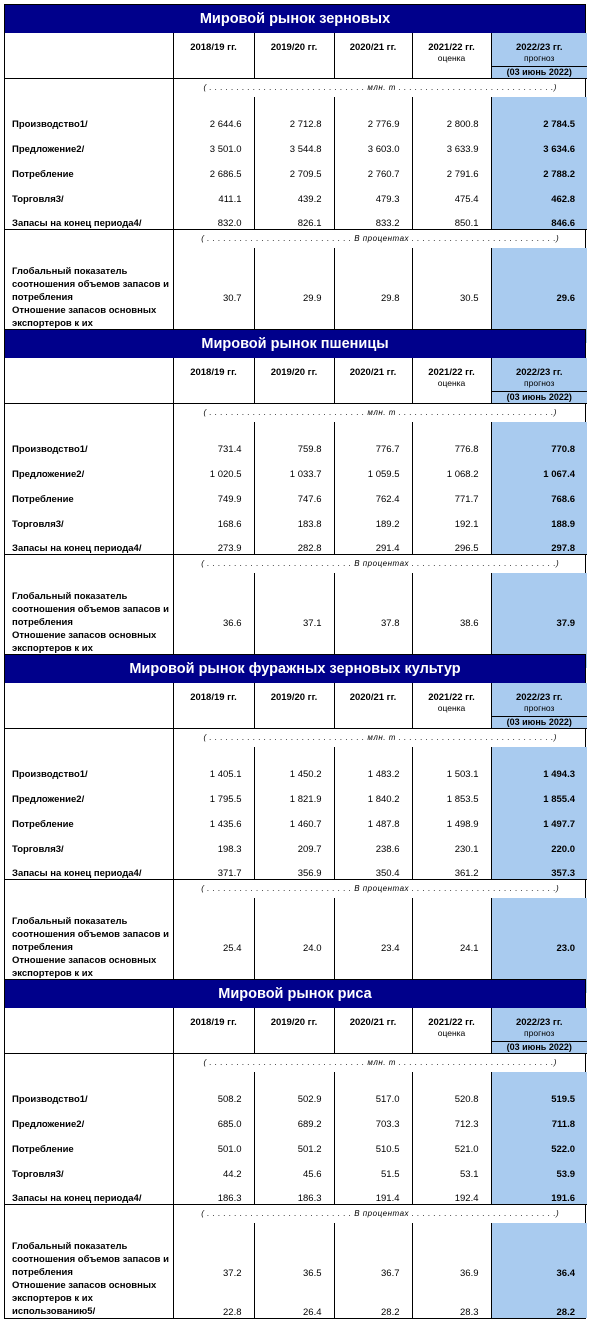 The height and width of the screenshot is (1319, 590). I want to click on forecast-cell: 846.6, so click(538, 217).